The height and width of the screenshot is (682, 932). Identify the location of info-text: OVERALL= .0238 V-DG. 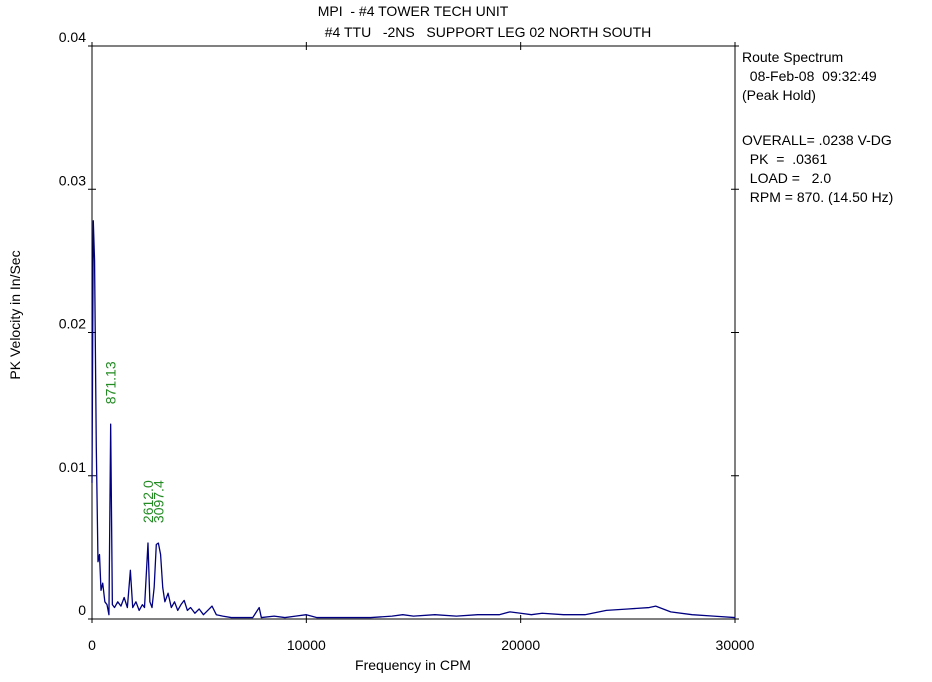
(817, 140).